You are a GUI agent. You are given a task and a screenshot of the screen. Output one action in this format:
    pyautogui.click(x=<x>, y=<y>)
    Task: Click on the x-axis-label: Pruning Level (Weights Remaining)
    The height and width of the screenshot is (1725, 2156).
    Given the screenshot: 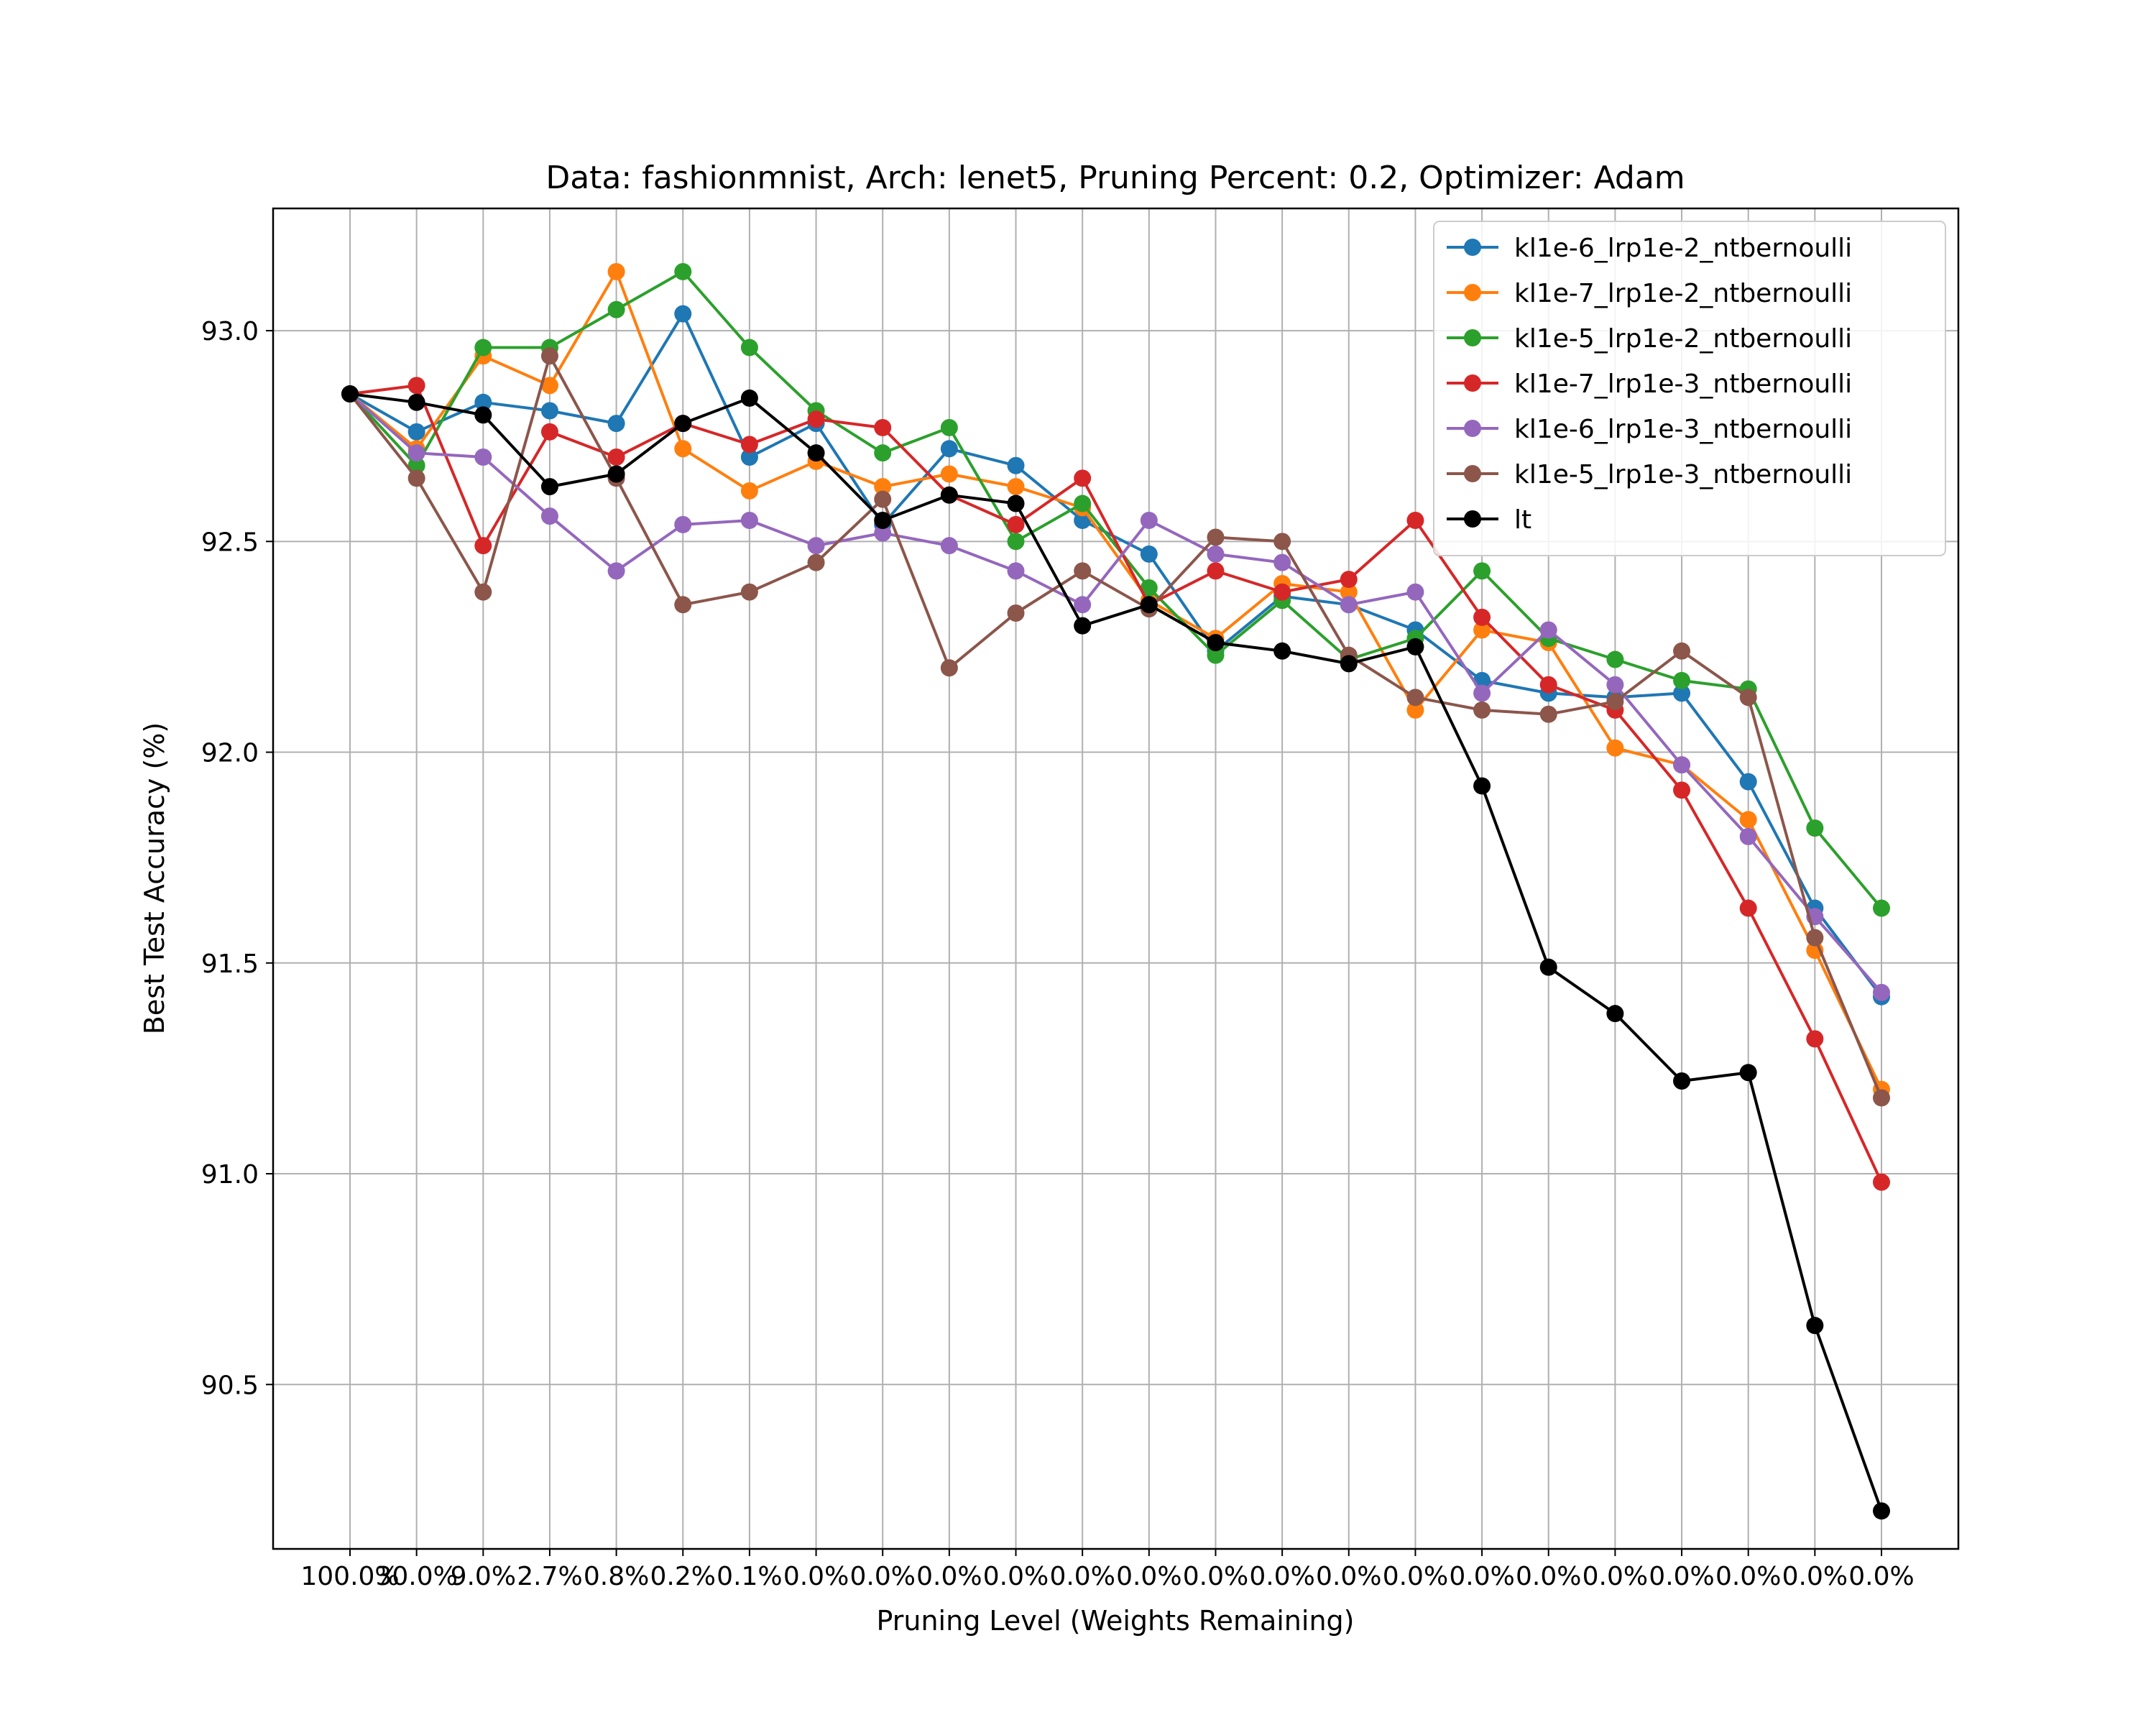 What is the action you would take?
    pyautogui.click(x=1116, y=1621)
    